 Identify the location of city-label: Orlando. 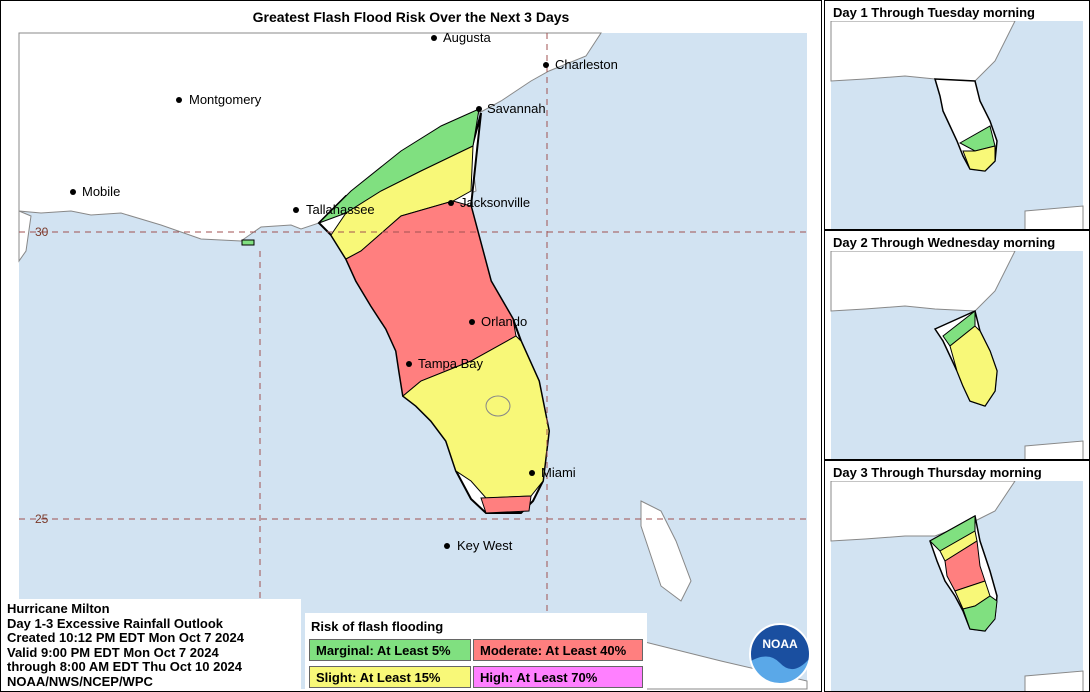
(504, 321).